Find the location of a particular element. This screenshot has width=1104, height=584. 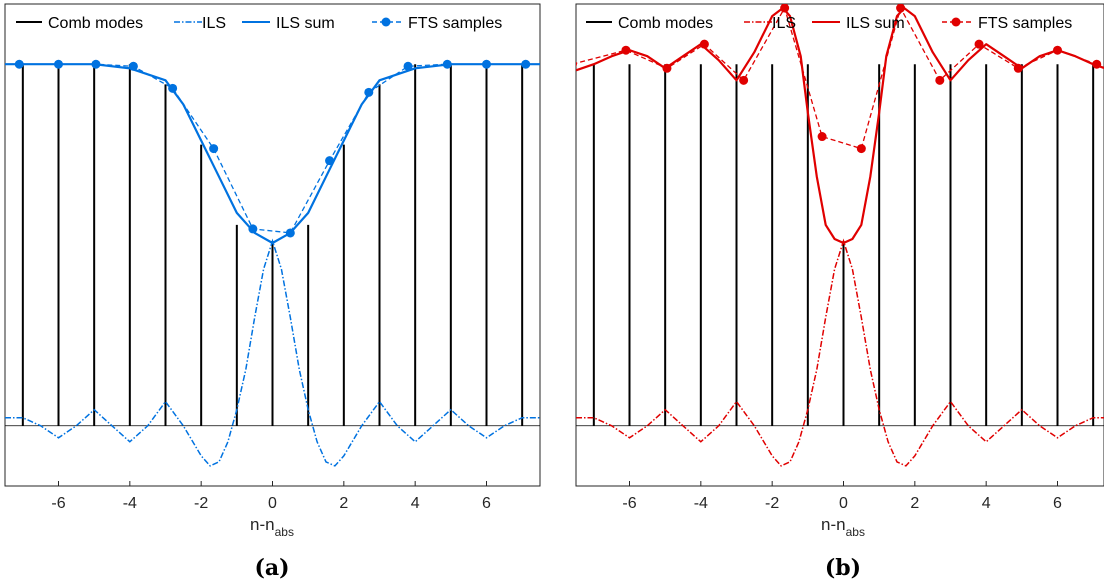

panel-a-legend: Comb modes ILS ILS sum FTS samples is located at coordinates (259, 23).